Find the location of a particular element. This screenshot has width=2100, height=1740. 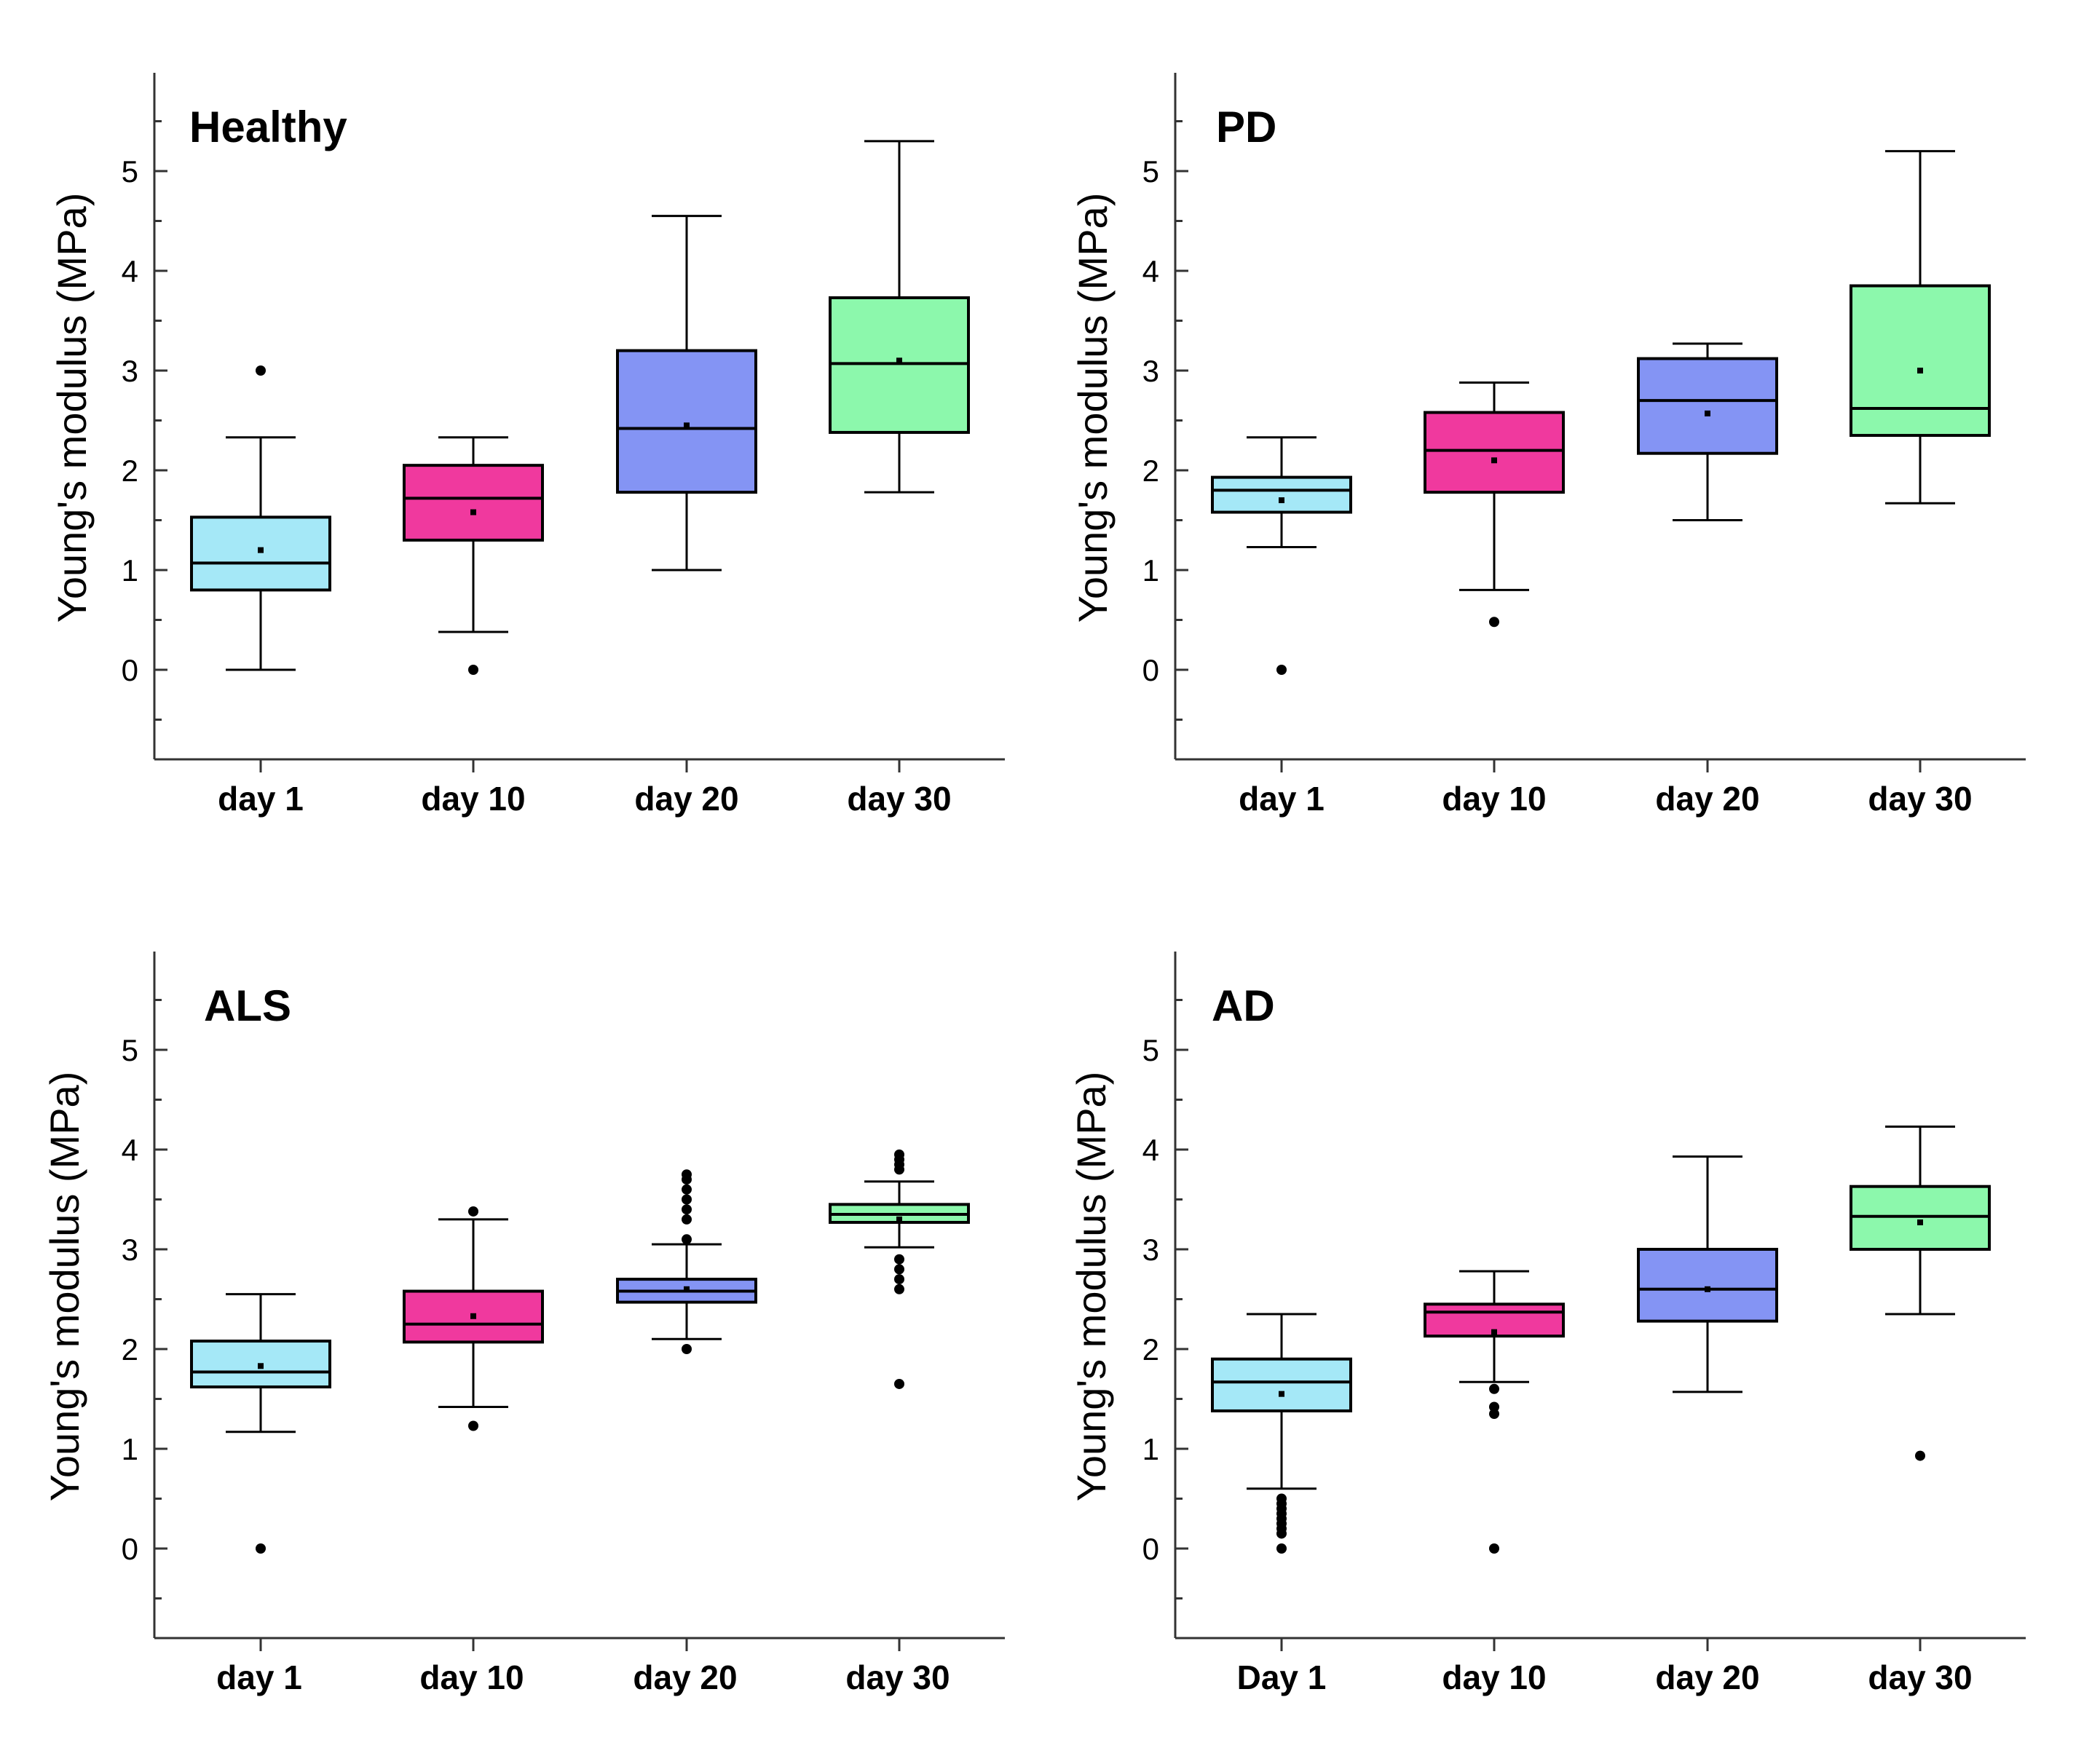

y-tick-label-healthy: 3 is located at coordinates (130, 371).